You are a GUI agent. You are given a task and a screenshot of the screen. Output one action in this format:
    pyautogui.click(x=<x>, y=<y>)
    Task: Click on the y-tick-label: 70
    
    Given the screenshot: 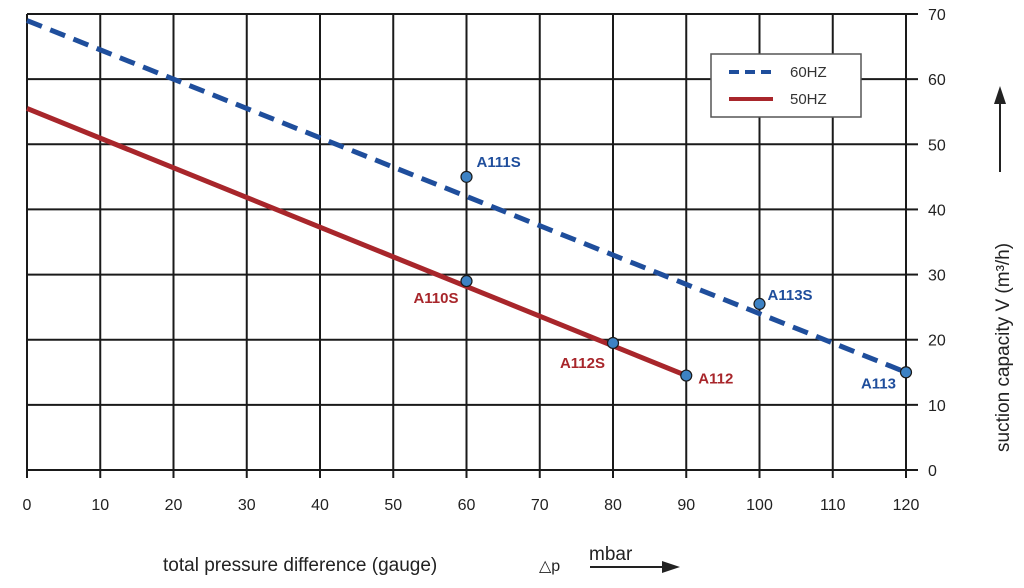 What is the action you would take?
    pyautogui.click(x=937, y=15)
    